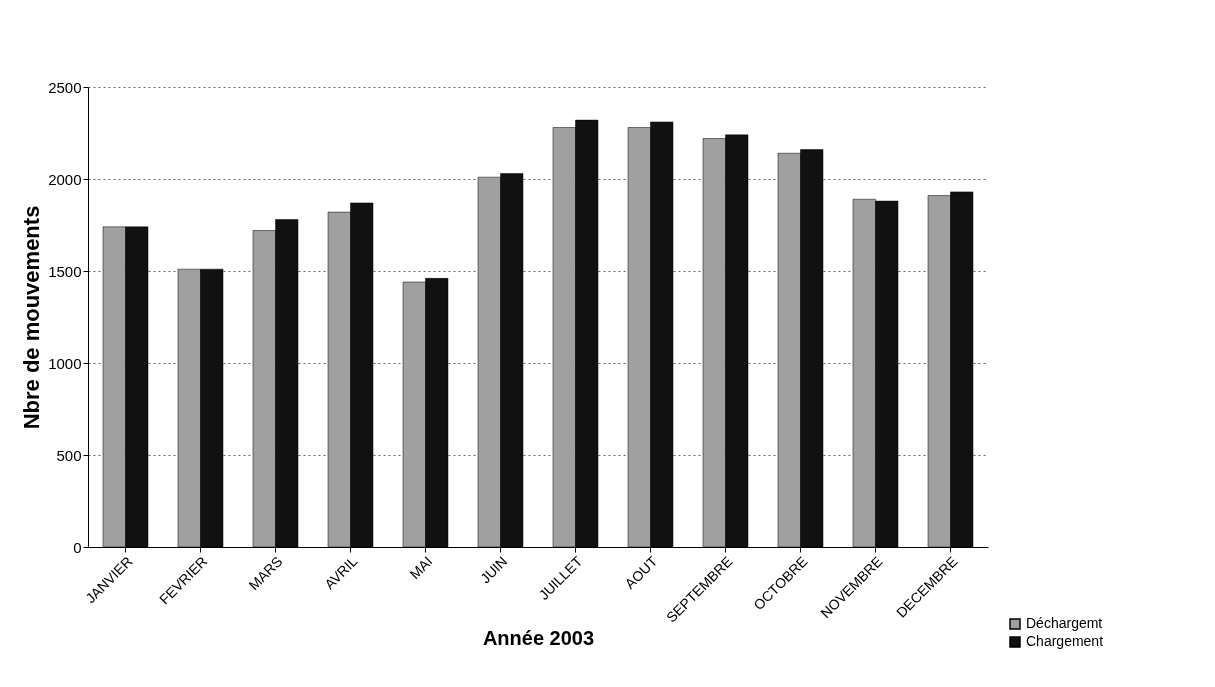 The width and height of the screenshot is (1215, 687). What do you see at coordinates (69, 455) in the screenshot?
I see `y-tick-label: 500` at bounding box center [69, 455].